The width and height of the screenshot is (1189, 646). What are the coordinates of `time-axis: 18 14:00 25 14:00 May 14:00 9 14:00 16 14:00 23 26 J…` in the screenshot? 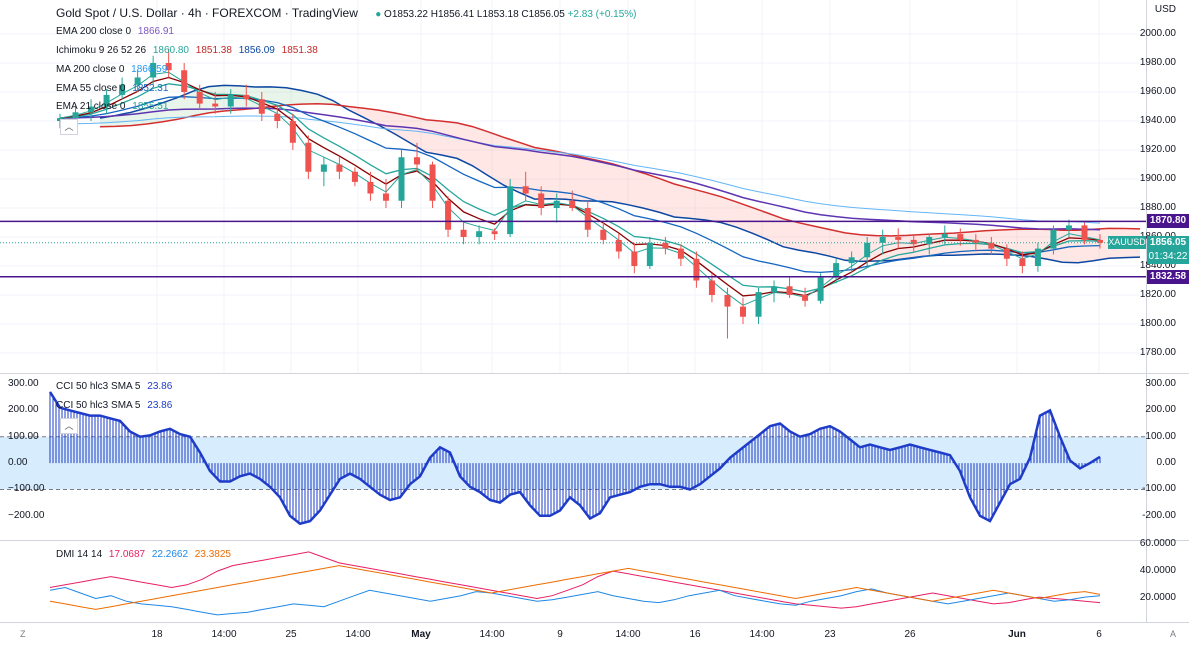 It's located at (594, 634).